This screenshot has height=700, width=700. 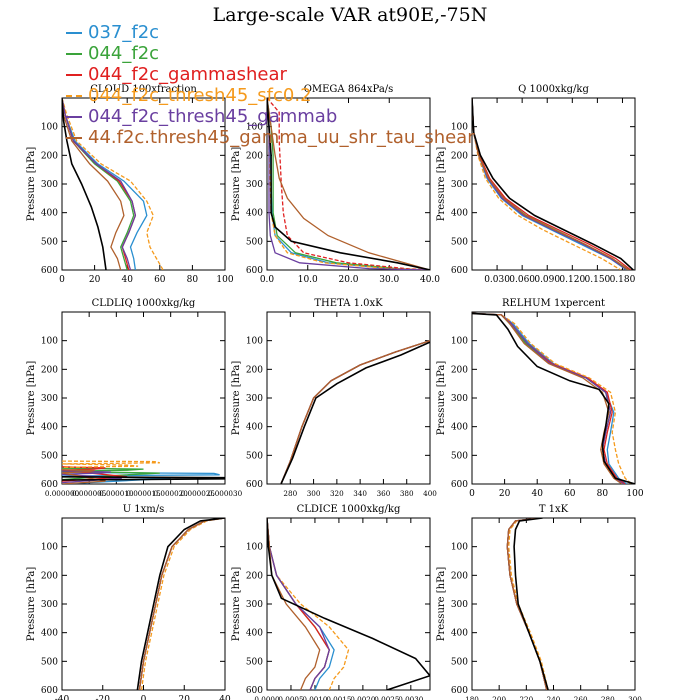 What do you see at coordinates (572, 280) in the screenshot?
I see `x-tick-label: 0.120` at bounding box center [572, 280].